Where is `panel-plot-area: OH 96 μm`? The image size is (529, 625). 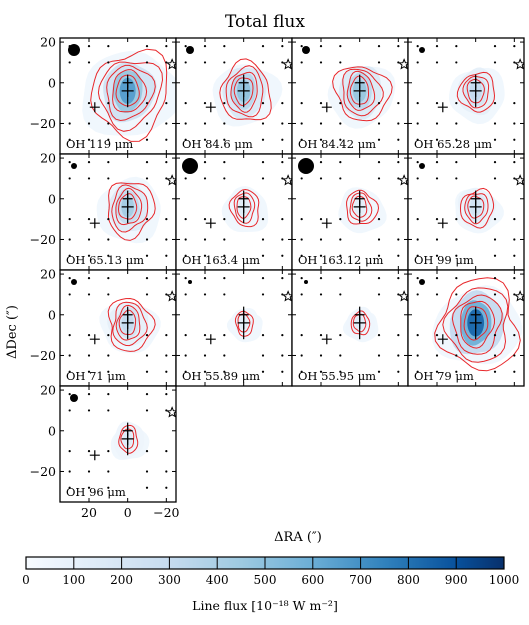 panel-plot-area: OH 96 μm is located at coordinates (118, 444).